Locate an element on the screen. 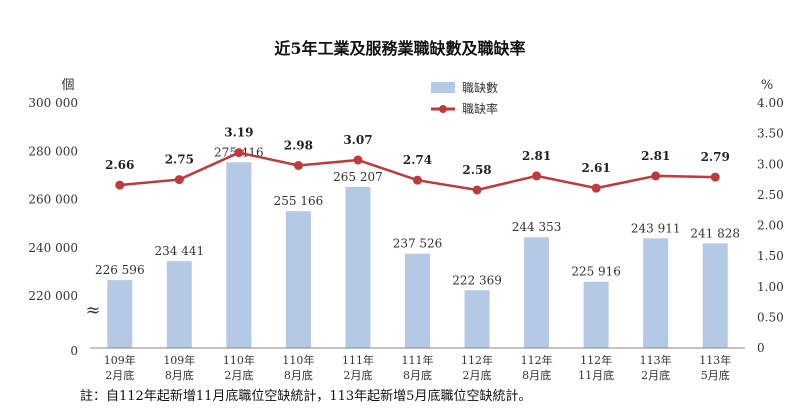  right-axis-unit: % is located at coordinates (767, 85).